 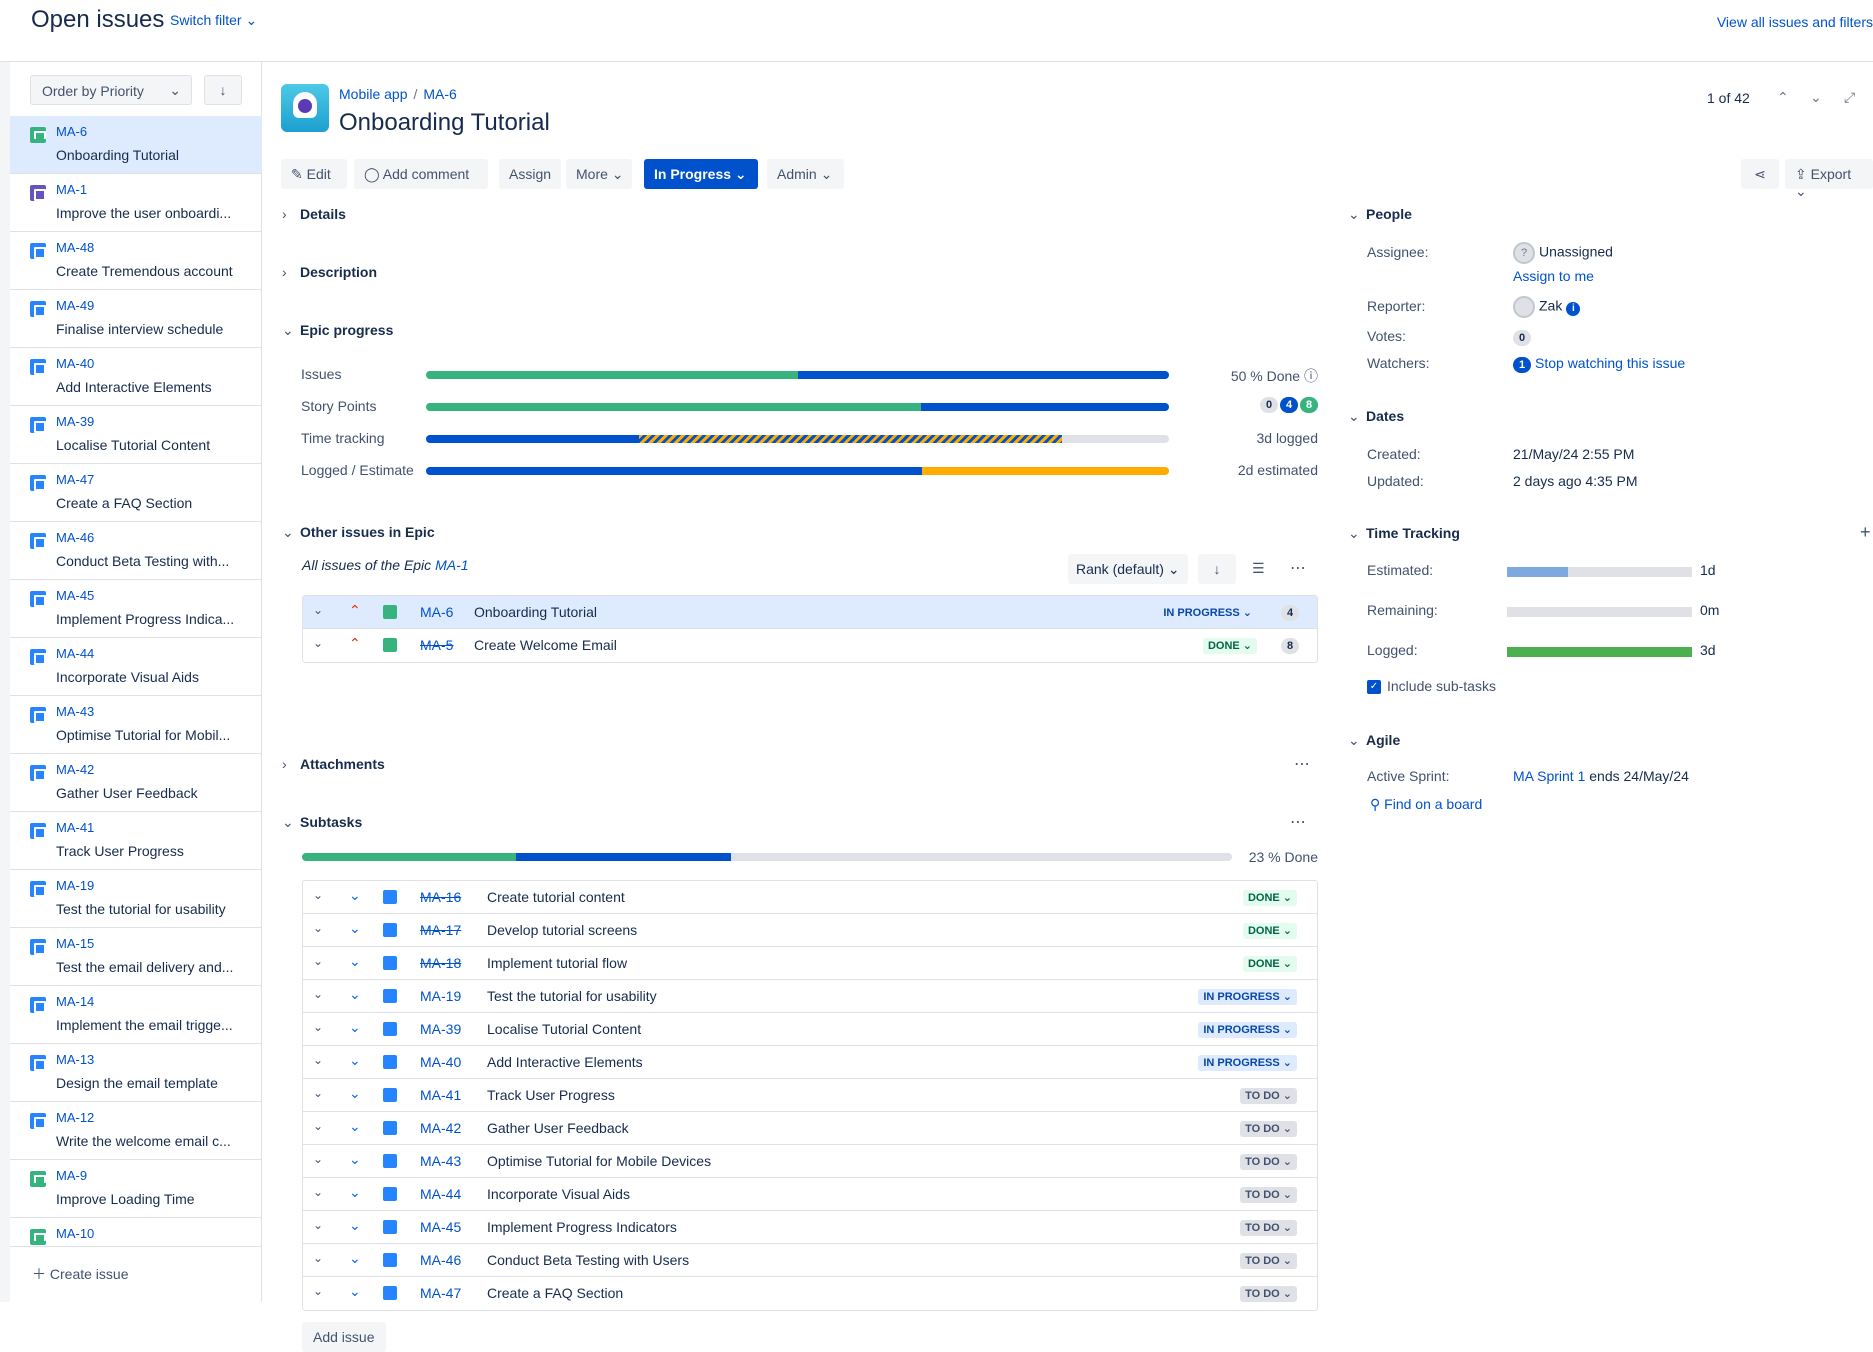 I want to click on admin-button: Admin ⌄, so click(x=805, y=174).